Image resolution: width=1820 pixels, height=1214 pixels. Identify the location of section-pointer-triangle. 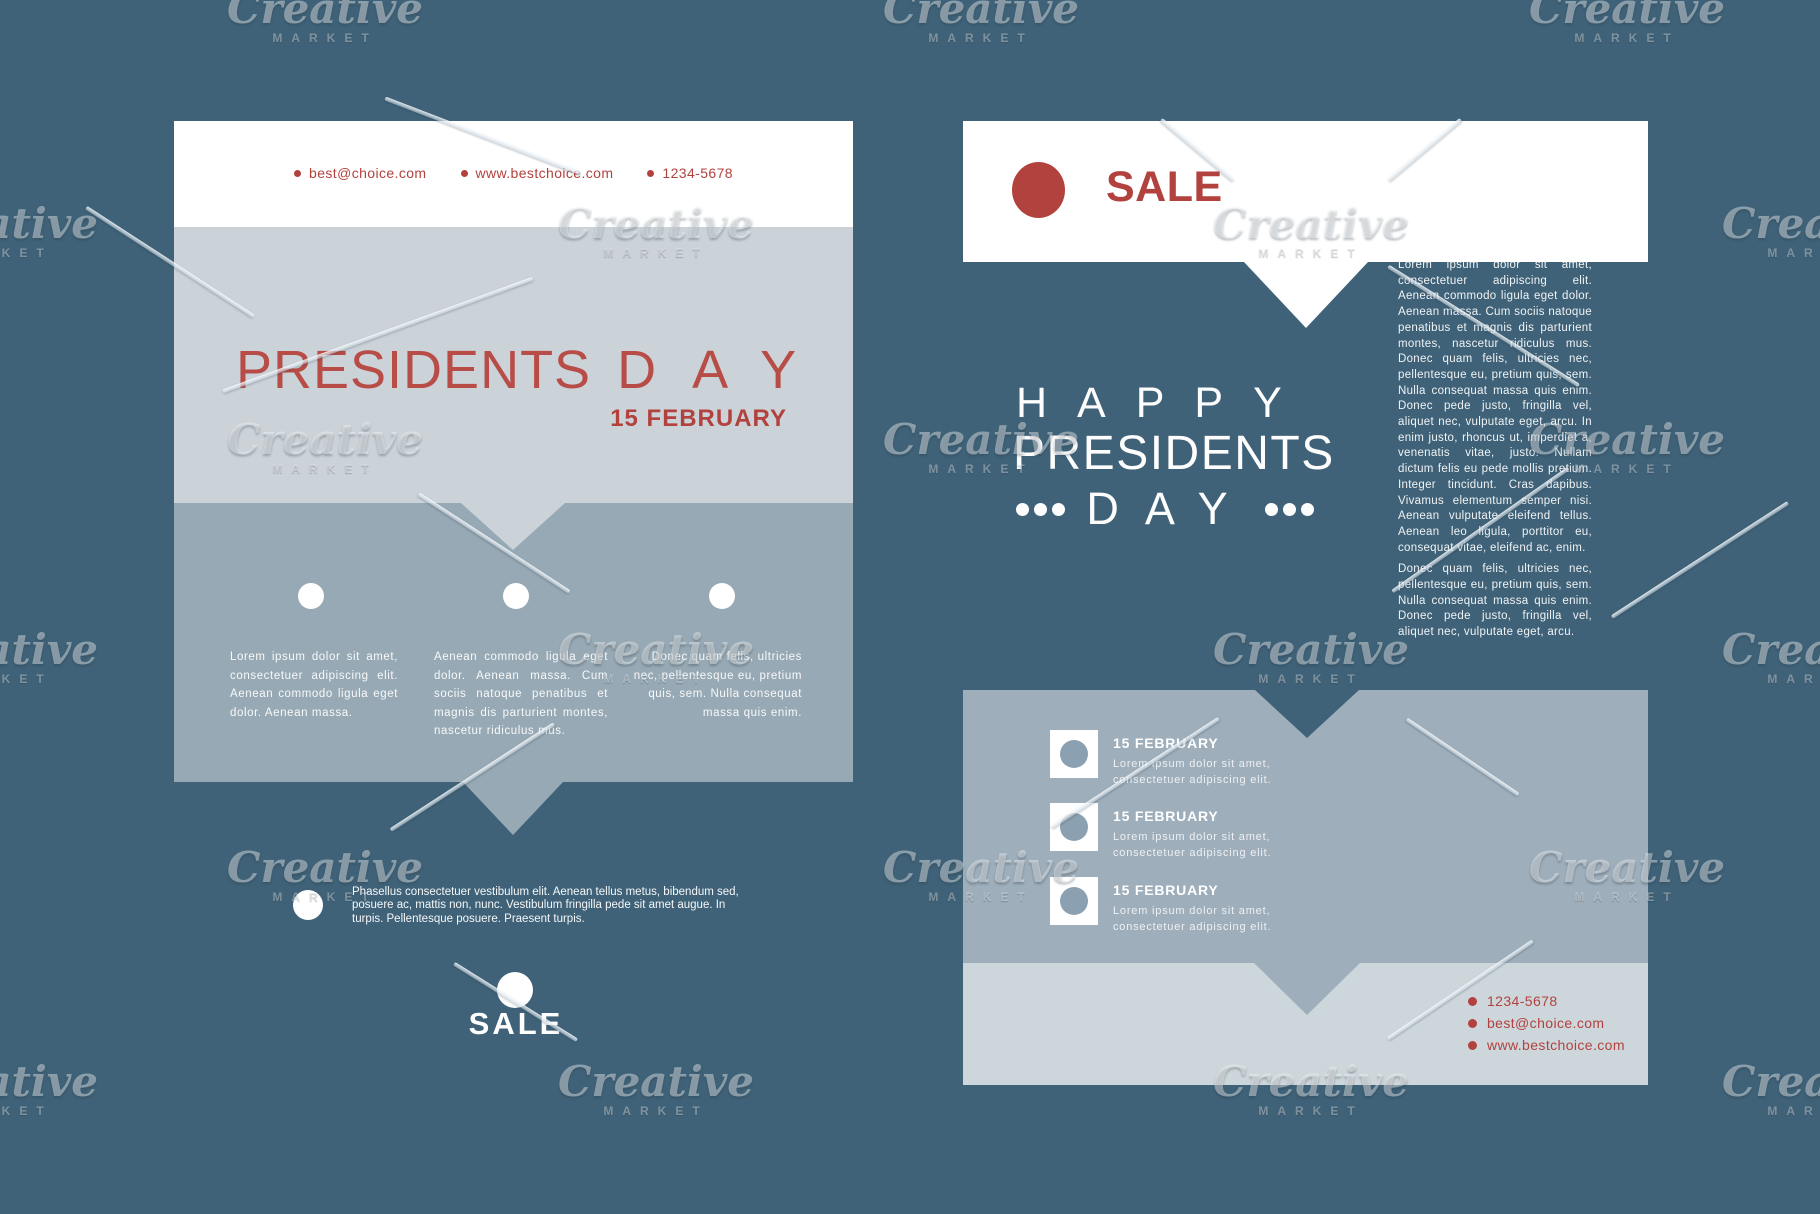
(513, 526).